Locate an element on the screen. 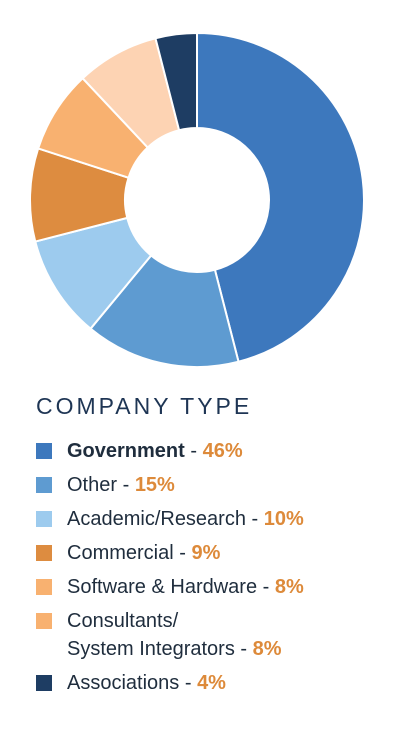 This screenshot has height=755, width=400. legend-label-line: Consultants/ is located at coordinates (174, 621).